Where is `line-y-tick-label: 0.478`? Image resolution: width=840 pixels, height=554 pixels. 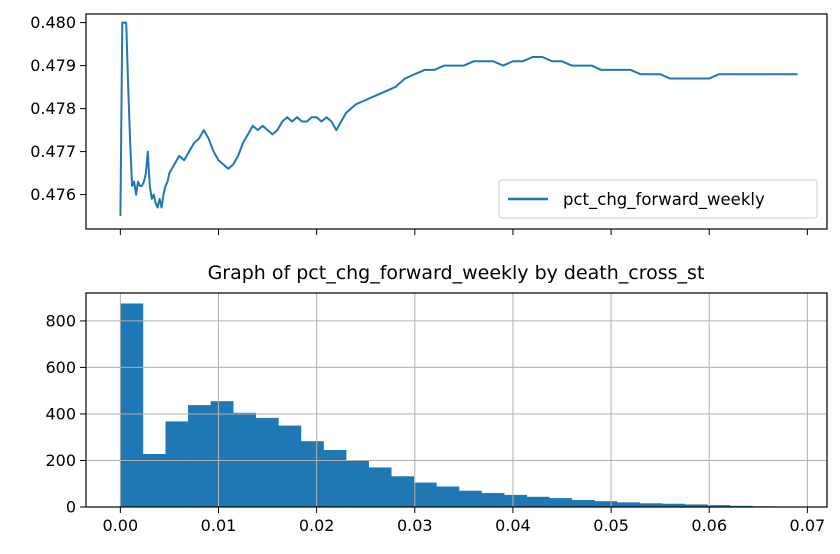 line-y-tick-label: 0.478 is located at coordinates (53, 108).